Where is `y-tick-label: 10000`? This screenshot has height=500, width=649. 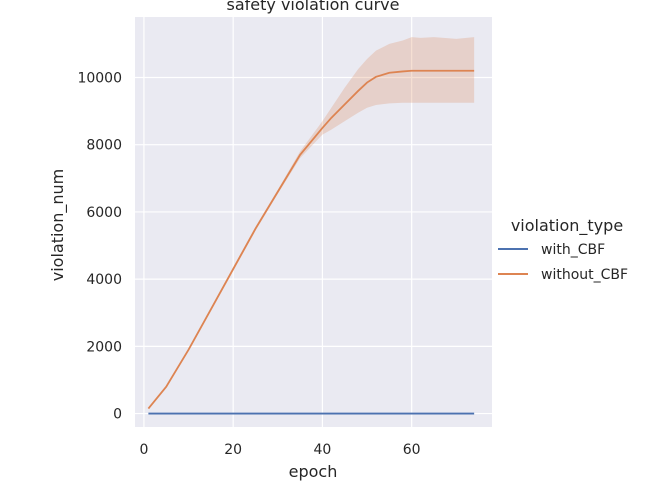
y-tick-label: 10000 is located at coordinates (99, 78).